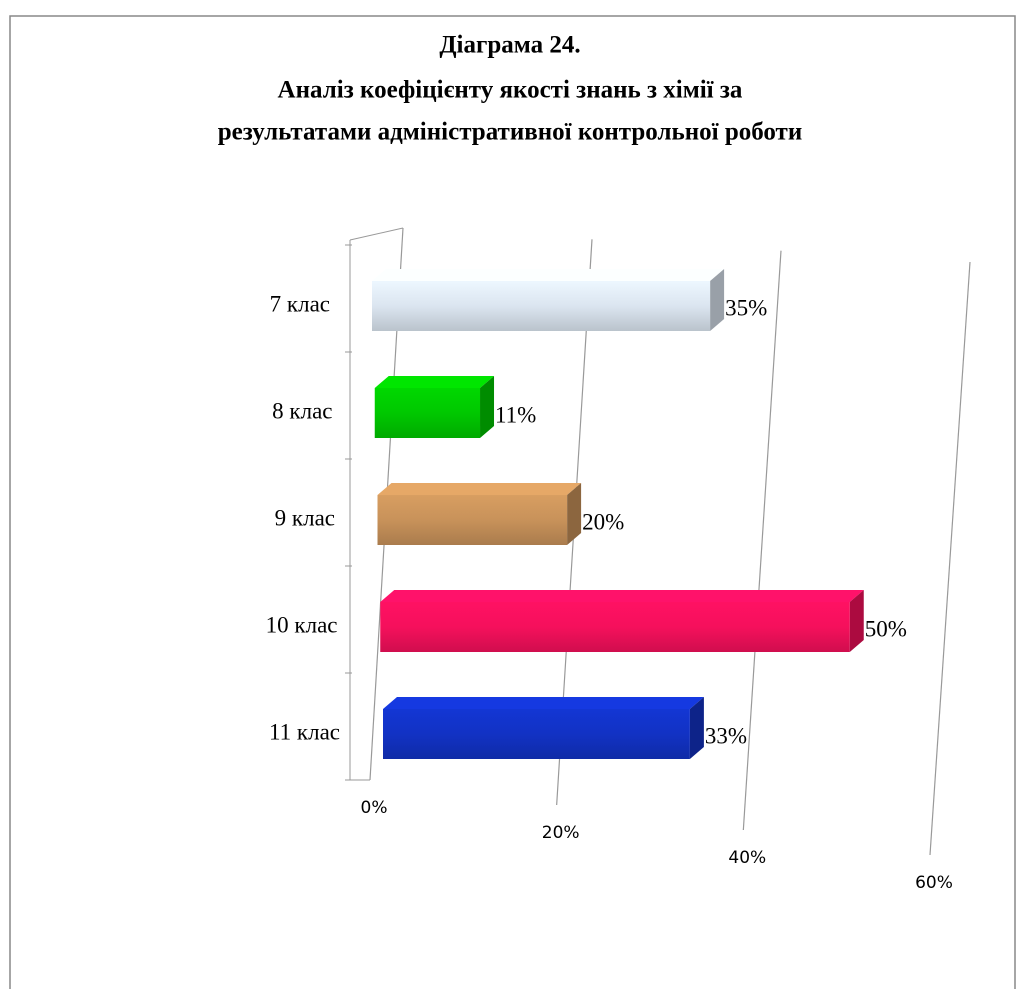 This screenshot has width=1020, height=989. What do you see at coordinates (509, 45) in the screenshot?
I see `chart-title: Діаграма 24.` at bounding box center [509, 45].